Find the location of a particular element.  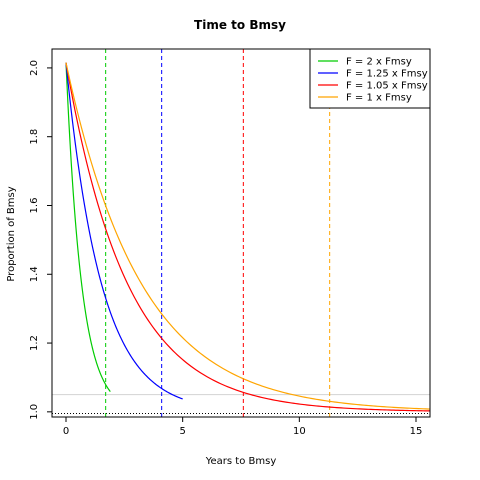

x-axis-label: Years to Bmsy is located at coordinates (241, 461).